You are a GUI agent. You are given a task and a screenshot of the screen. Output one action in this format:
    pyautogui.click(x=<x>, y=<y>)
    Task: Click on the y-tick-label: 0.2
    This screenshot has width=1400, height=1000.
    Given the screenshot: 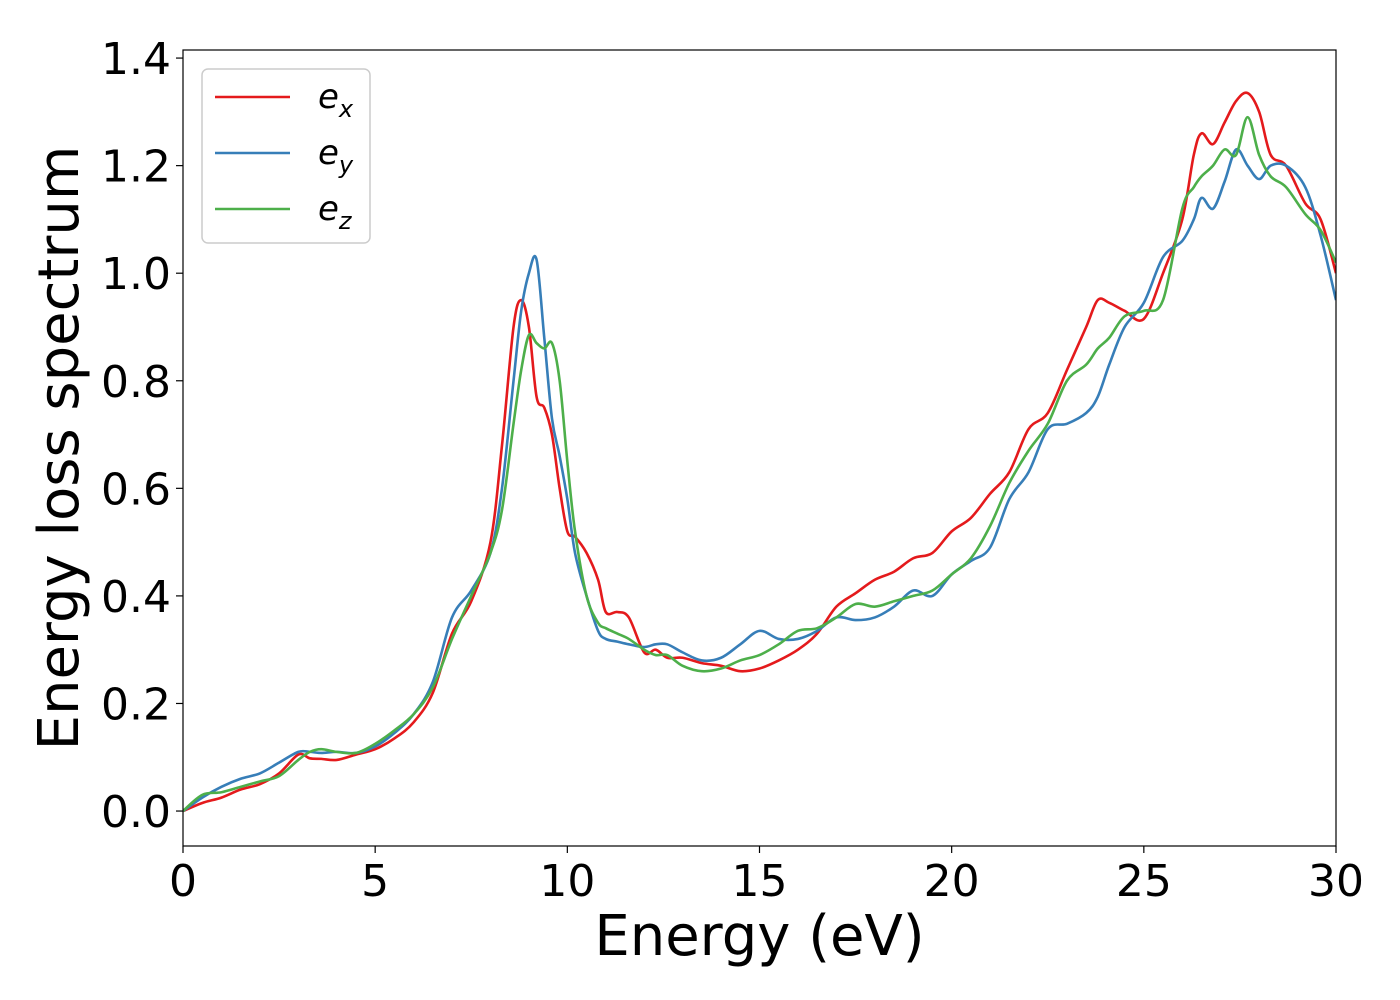 What is the action you would take?
    pyautogui.click(x=136, y=704)
    